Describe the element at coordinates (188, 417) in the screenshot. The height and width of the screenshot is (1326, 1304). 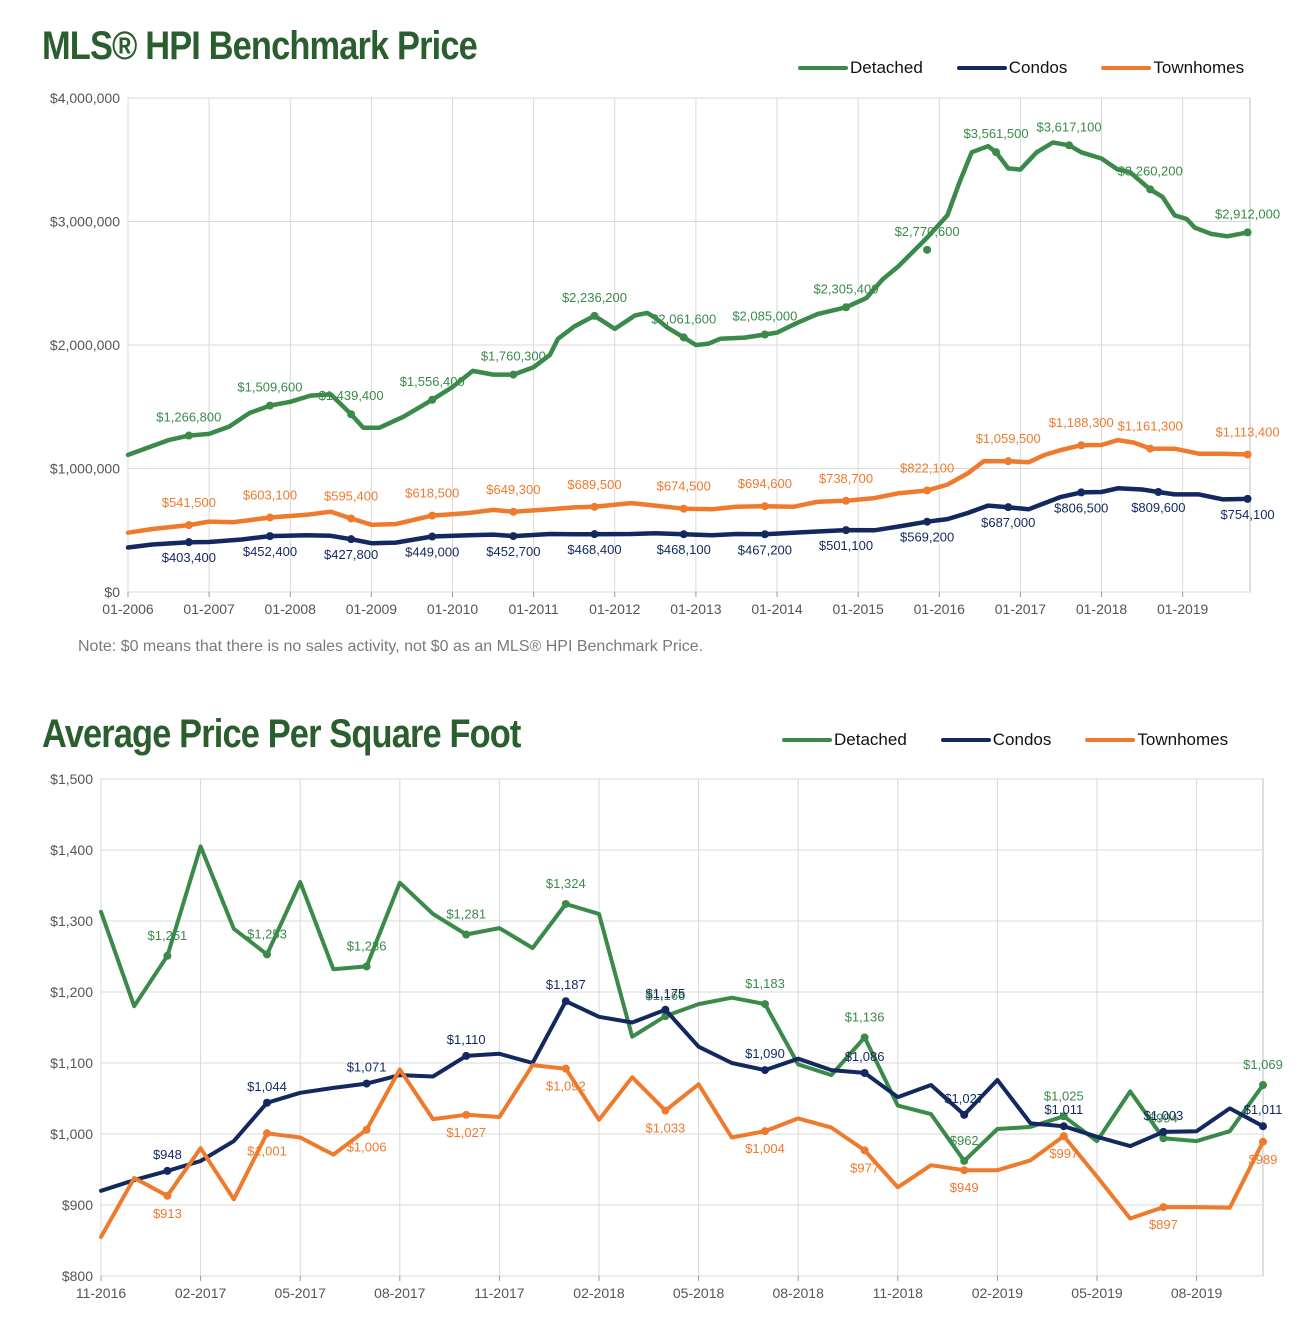
I see `data-label-detached: $1,266,800` at that location.